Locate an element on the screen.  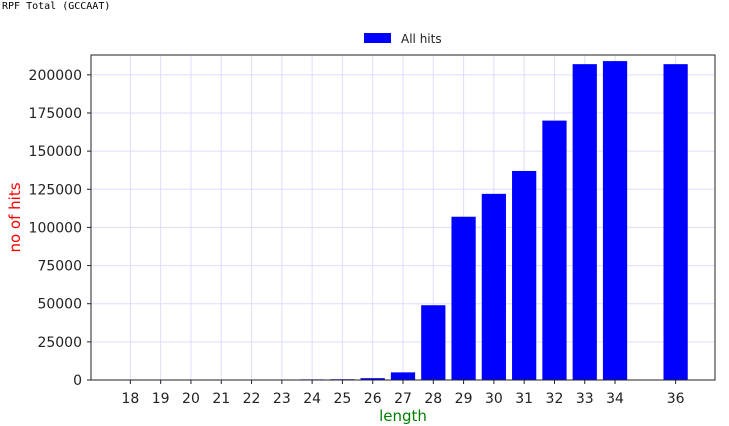
page-title: RPF Total (GCCAAT) is located at coordinates (56, 6).